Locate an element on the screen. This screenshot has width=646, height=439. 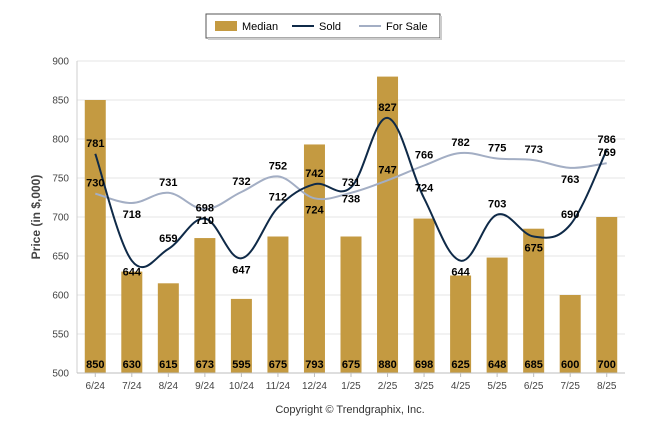
median-bar-label: 595 is located at coordinates (241, 365).